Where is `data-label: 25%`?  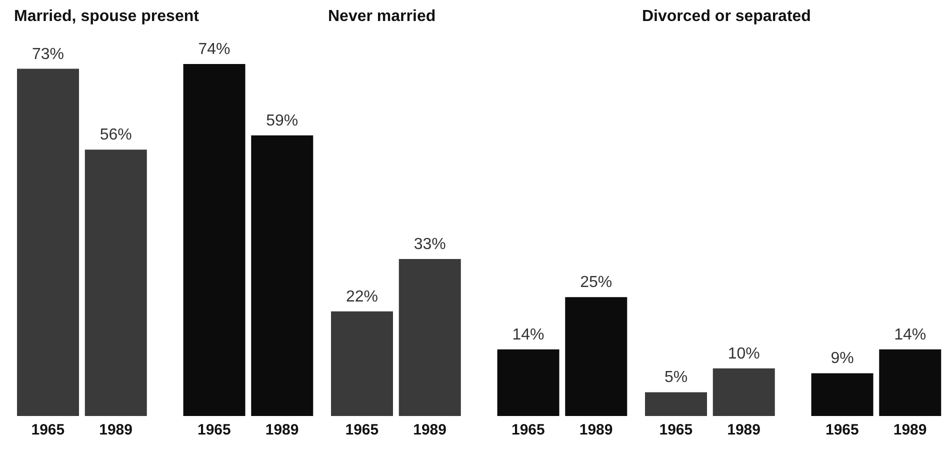 data-label: 25% is located at coordinates (596, 283).